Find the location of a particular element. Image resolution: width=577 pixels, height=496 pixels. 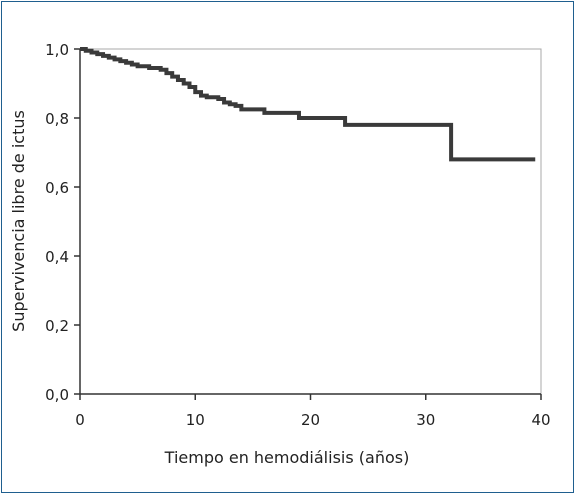

y-tick-label: 0,0 is located at coordinates (57, 395).